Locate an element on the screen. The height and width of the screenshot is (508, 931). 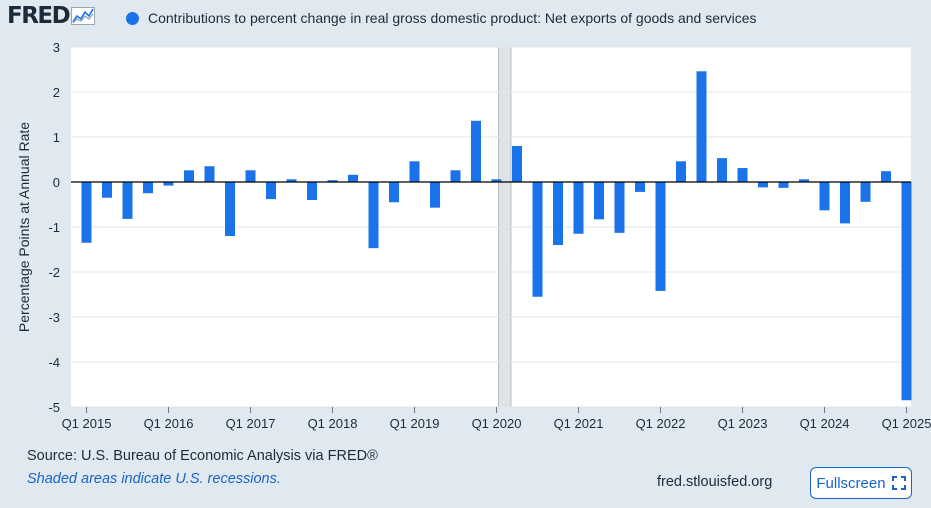
fred-logo: FRED is located at coordinates (51, 16).